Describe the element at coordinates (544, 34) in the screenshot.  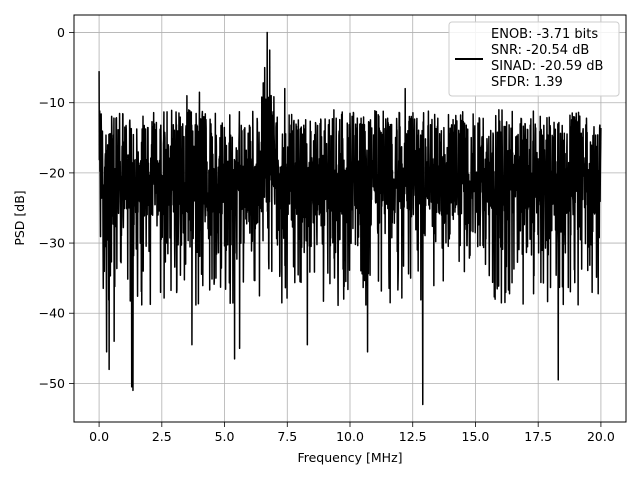
I see `legend-text-enob: ENOB: -3.71 bits` at that location.